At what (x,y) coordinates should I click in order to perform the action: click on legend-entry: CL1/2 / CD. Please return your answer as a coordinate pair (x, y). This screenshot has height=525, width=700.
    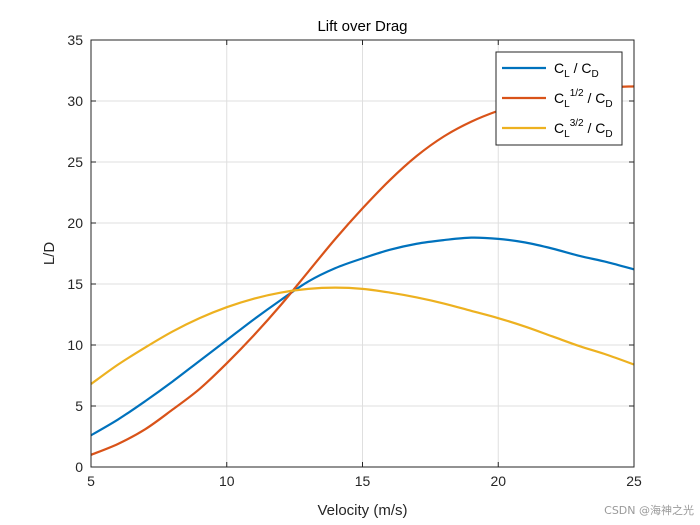
    Looking at the image, I should click on (583, 99).